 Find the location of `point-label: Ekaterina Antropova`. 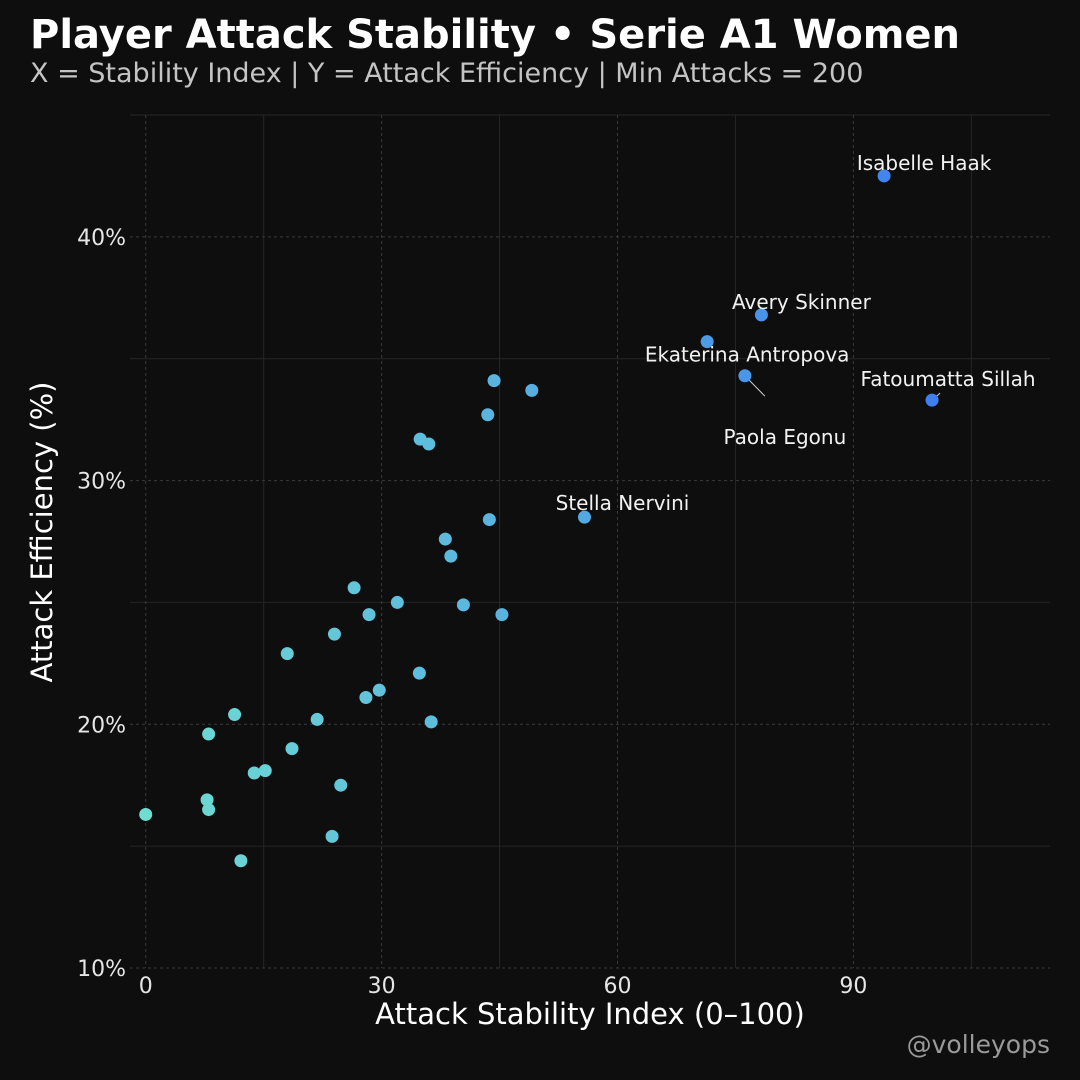

point-label: Ekaterina Antropova is located at coordinates (747, 355).